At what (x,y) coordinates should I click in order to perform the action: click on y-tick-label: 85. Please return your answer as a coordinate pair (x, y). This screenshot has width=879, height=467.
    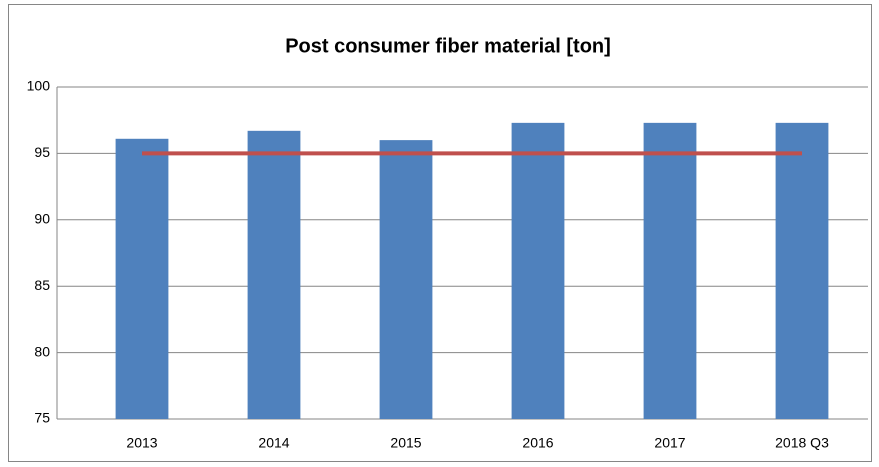
    Looking at the image, I should click on (42, 285).